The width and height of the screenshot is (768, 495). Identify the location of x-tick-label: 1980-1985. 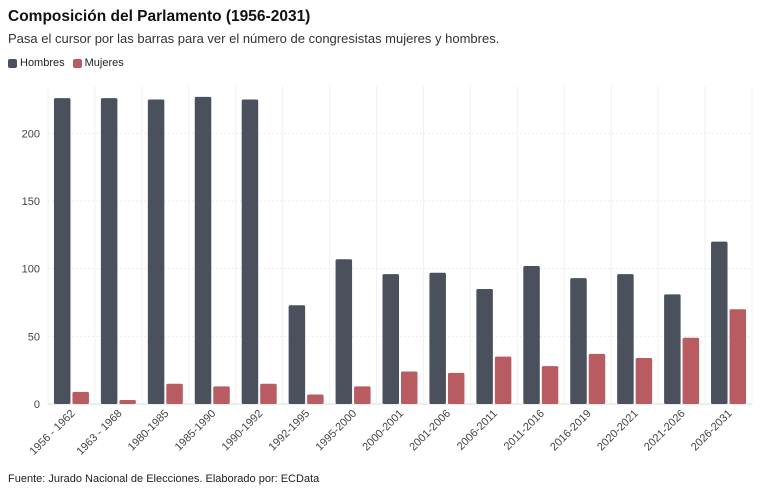
(149, 431).